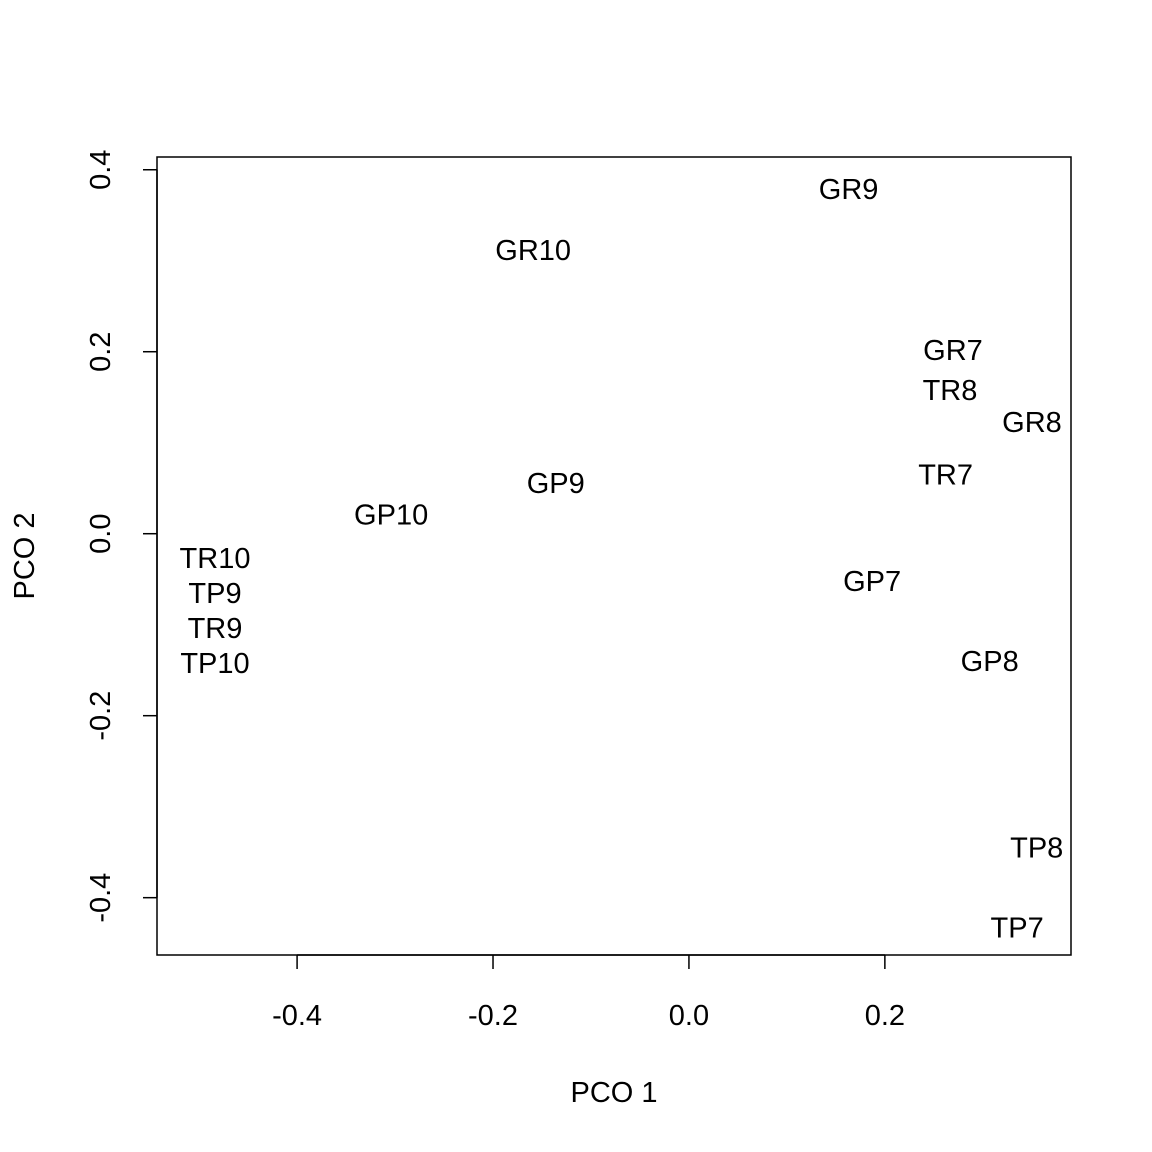  What do you see at coordinates (872, 582) in the screenshot?
I see `point-label-gp7: GP7` at bounding box center [872, 582].